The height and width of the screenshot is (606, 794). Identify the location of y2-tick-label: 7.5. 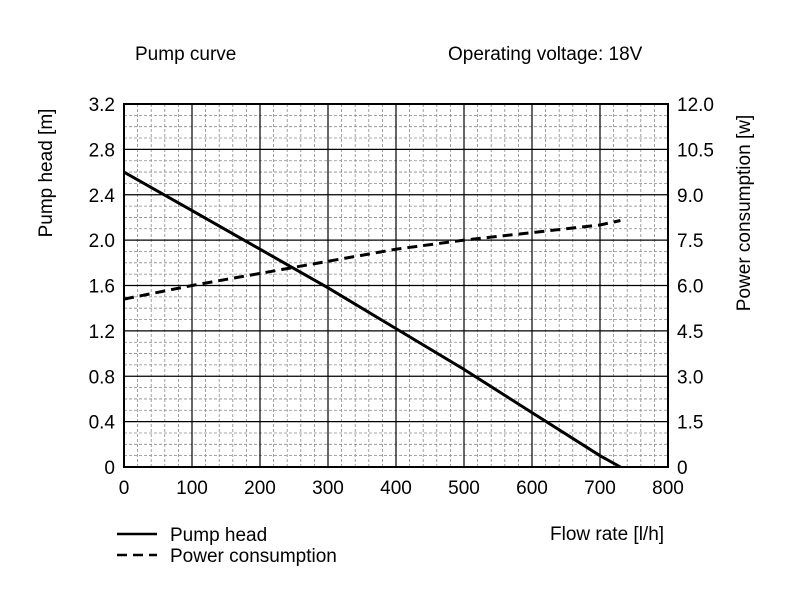
(690, 241).